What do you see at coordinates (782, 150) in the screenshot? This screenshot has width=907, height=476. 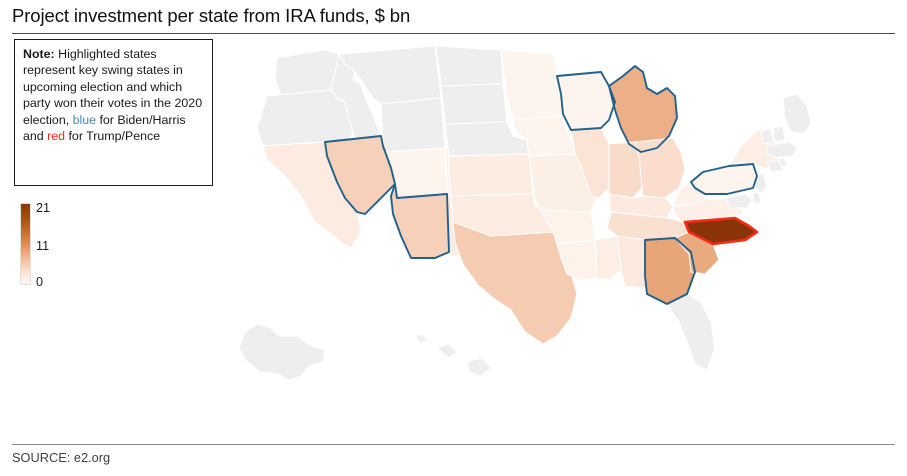 I see `state-ma` at bounding box center [782, 150].